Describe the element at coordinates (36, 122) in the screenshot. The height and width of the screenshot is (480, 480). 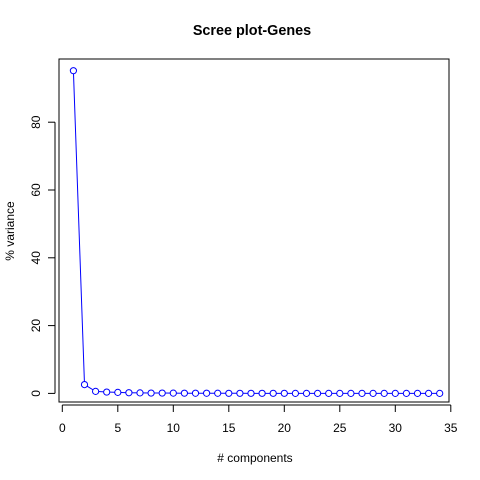
I see `y-tick-label: 80` at that location.